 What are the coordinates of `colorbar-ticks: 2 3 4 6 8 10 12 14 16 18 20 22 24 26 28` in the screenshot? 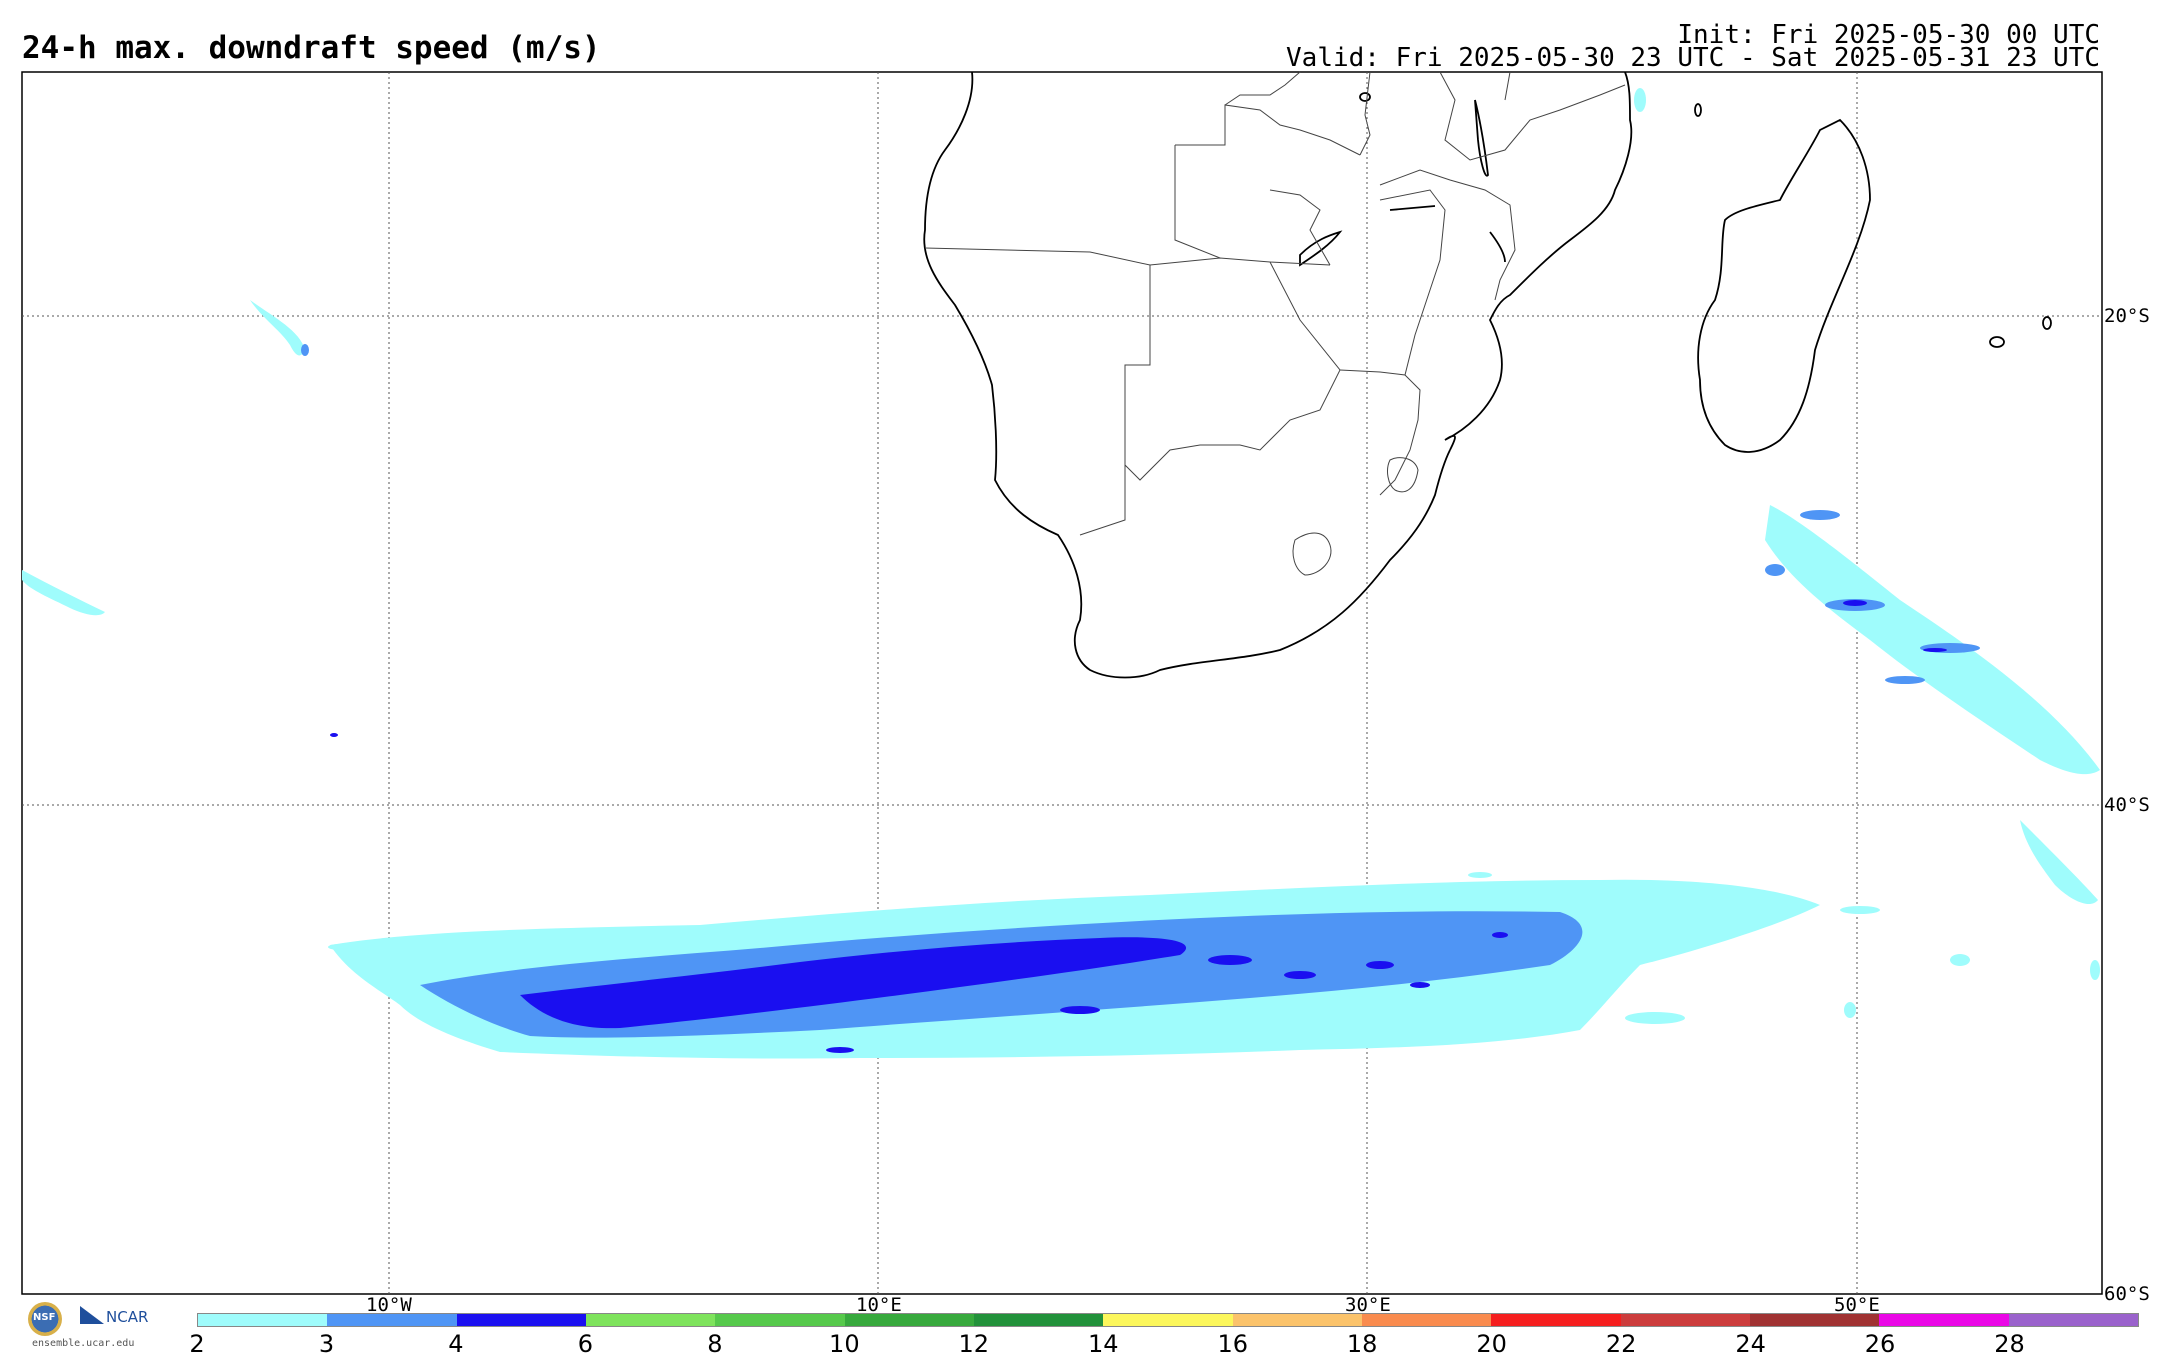 It's located at (1164, 1344).